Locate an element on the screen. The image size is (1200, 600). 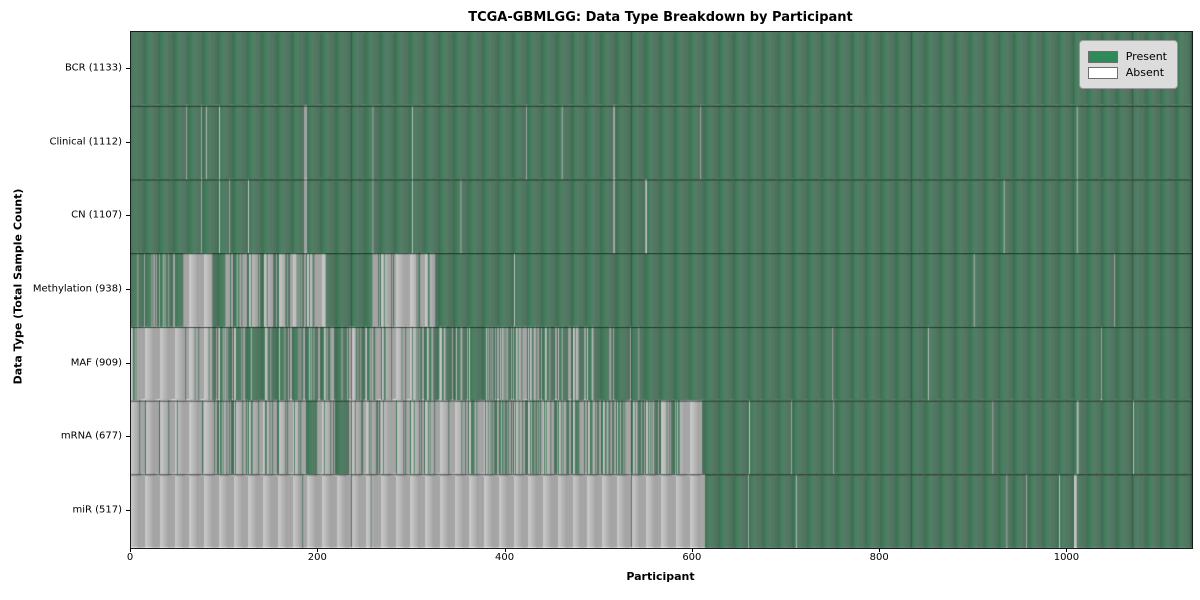
y-tick-label-mrna: mRNA (677) is located at coordinates (91, 436).